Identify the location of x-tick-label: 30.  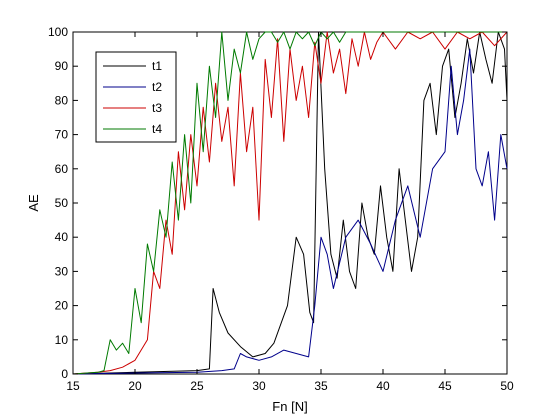
(259, 386).